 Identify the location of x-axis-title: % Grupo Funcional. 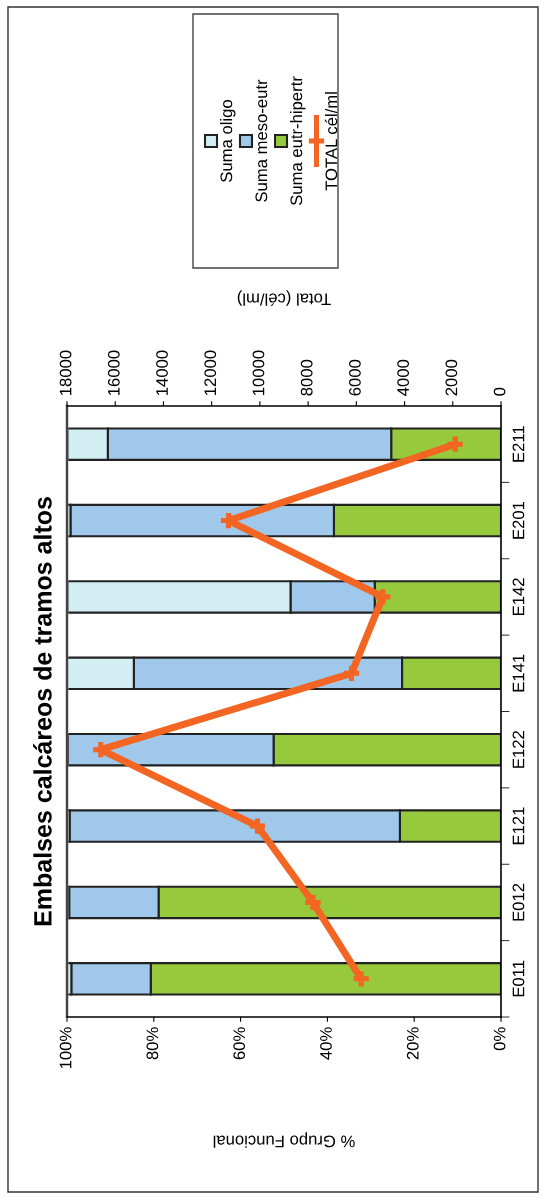
(284, 1140).